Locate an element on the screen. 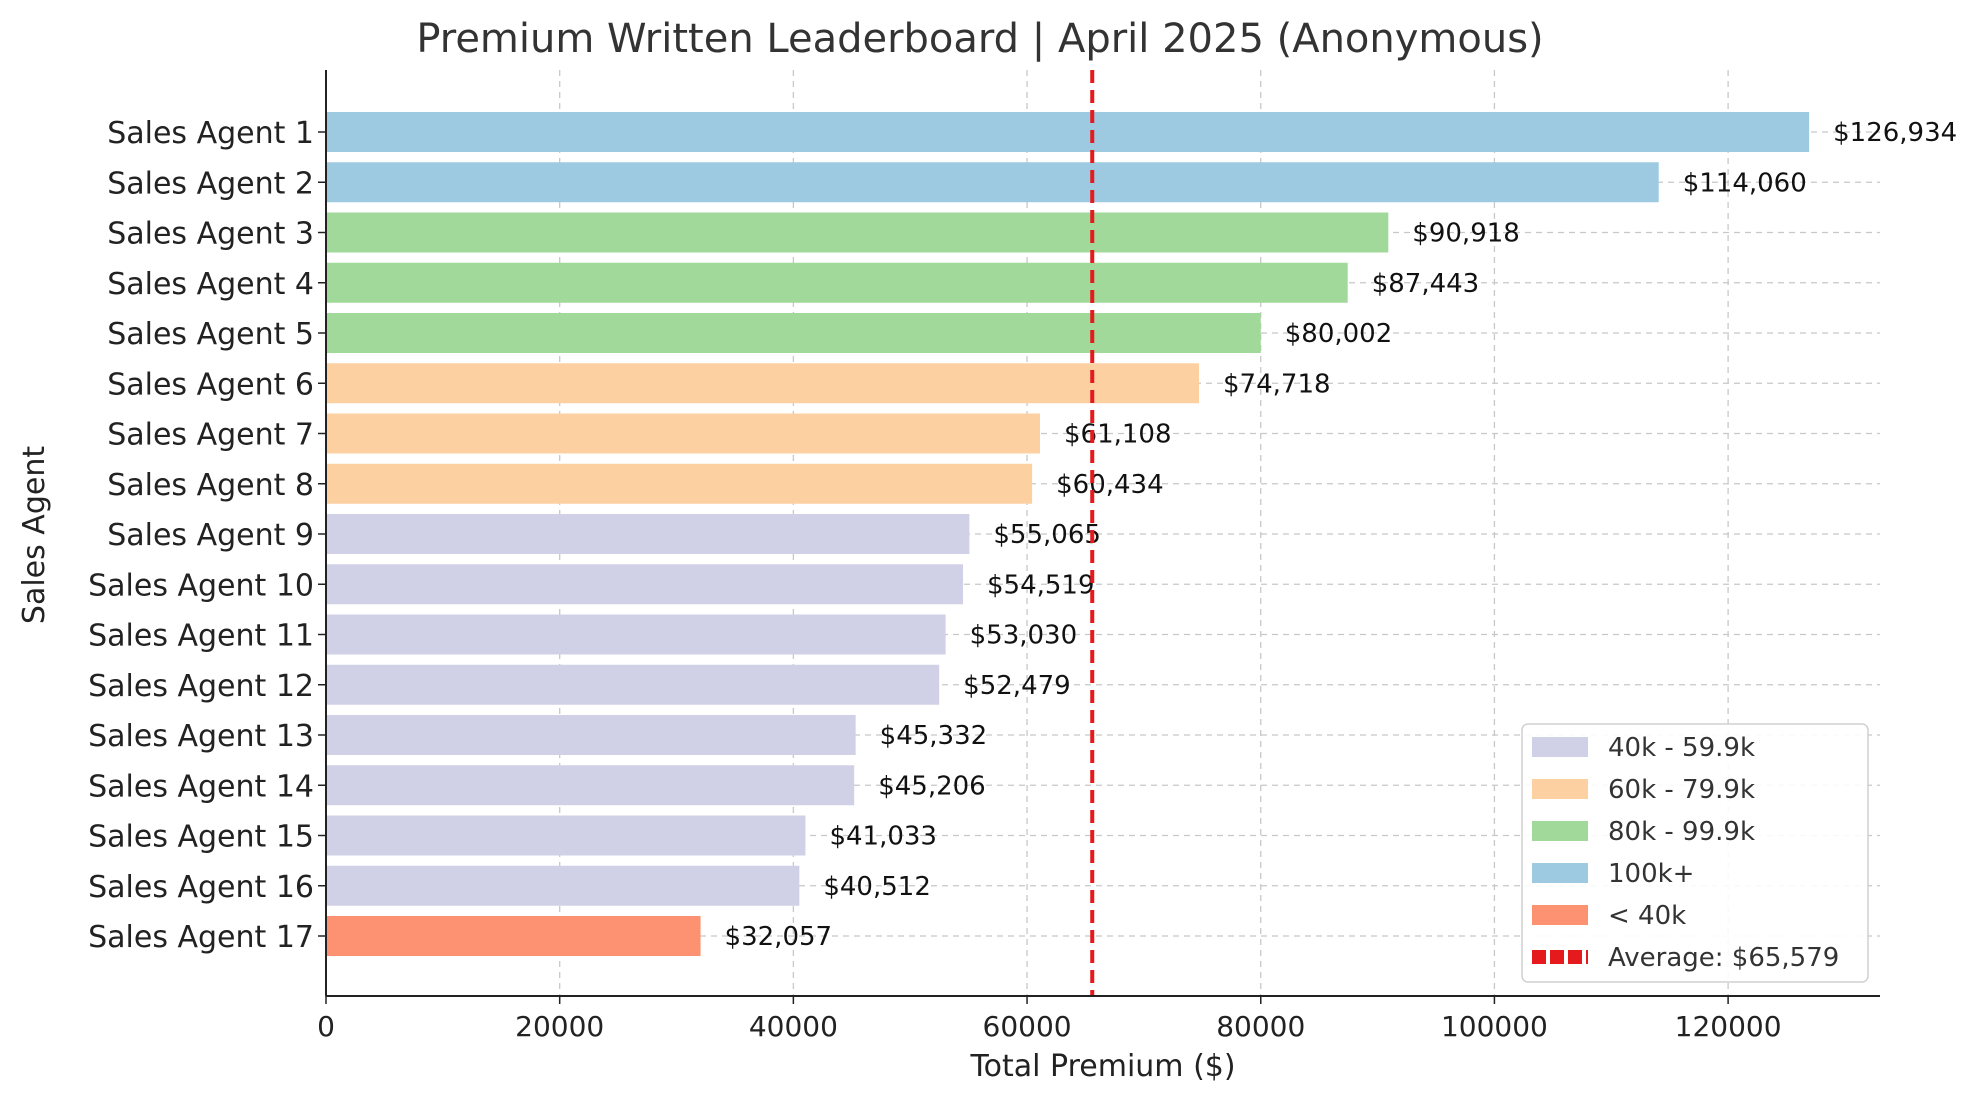 The width and height of the screenshot is (1977, 1101). y-tick-label: Sales Agent 6 is located at coordinates (210, 384).